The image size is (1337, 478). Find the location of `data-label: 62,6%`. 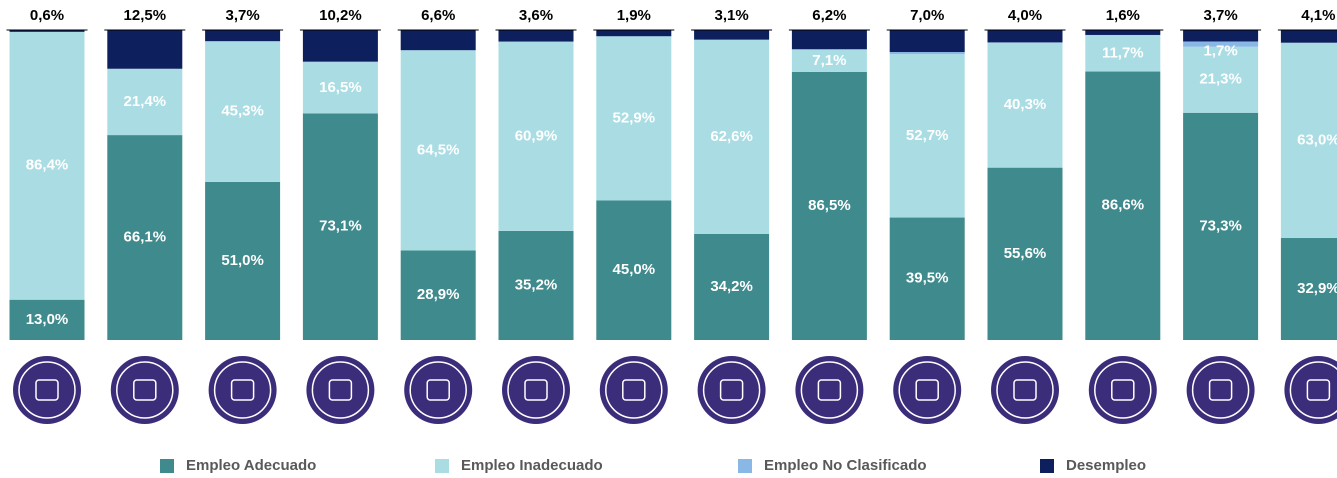

data-label: 62,6% is located at coordinates (731, 136).